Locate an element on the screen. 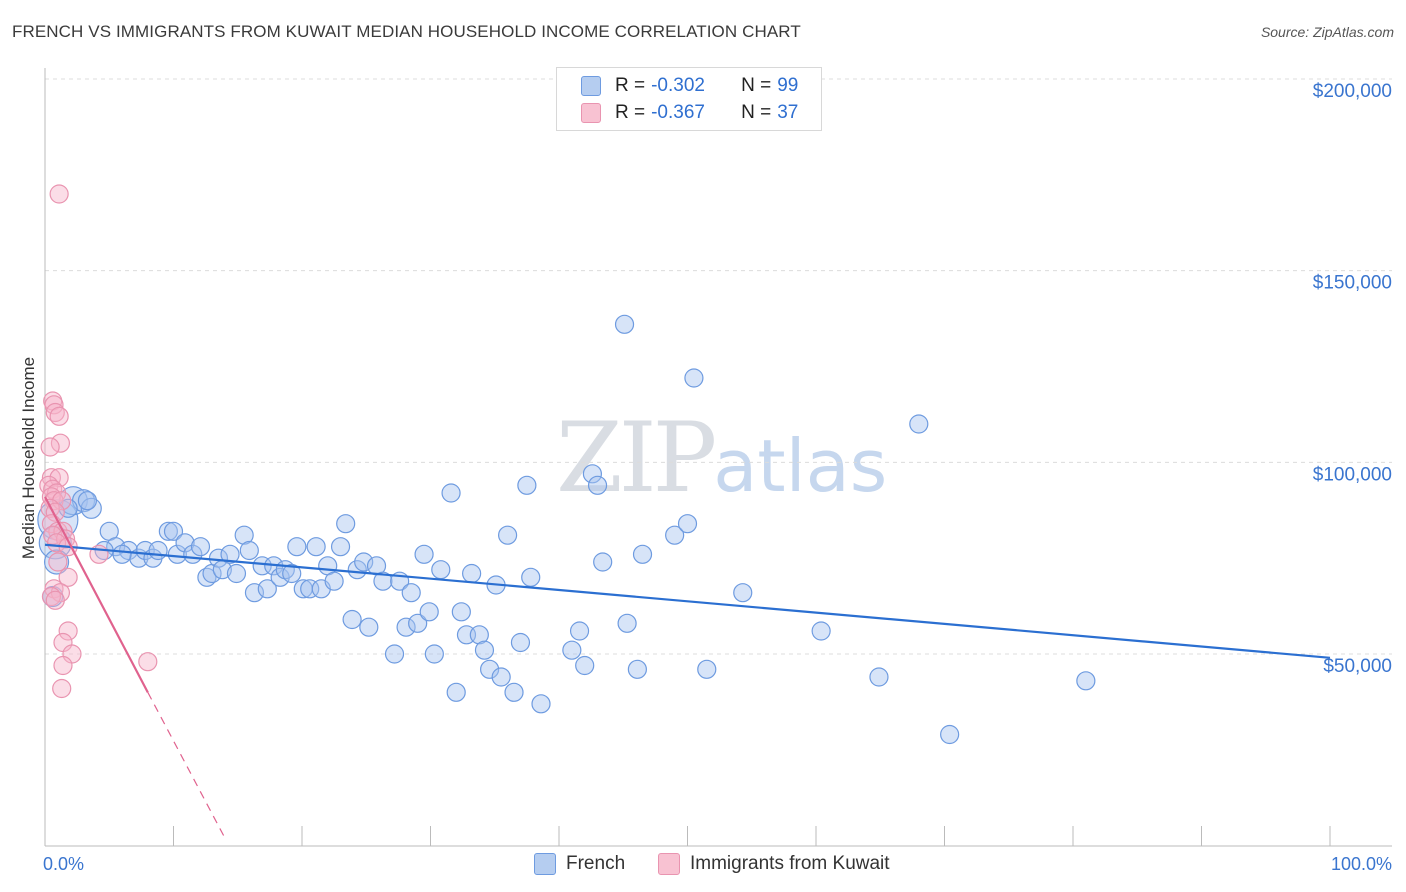 This screenshot has width=1406, height=892. y-axis-label: Median Household Income is located at coordinates (28, 458).